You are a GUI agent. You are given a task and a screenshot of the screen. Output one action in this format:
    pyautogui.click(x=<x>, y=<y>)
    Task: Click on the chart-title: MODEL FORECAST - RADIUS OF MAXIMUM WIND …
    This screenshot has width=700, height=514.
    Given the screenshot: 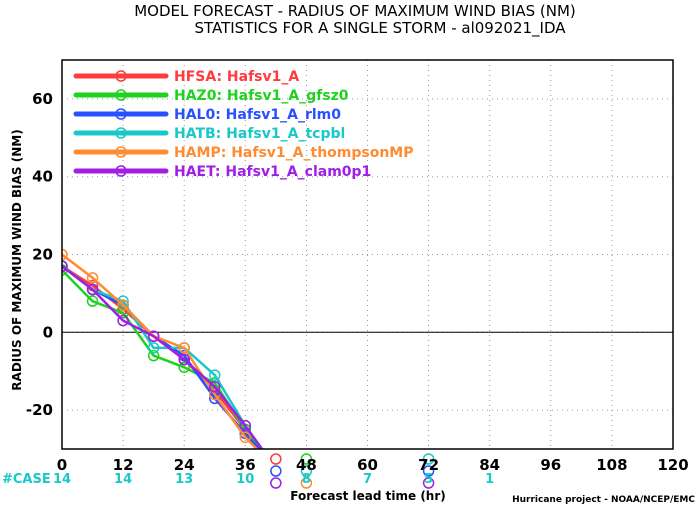 What is the action you would take?
    pyautogui.click(x=355, y=11)
    